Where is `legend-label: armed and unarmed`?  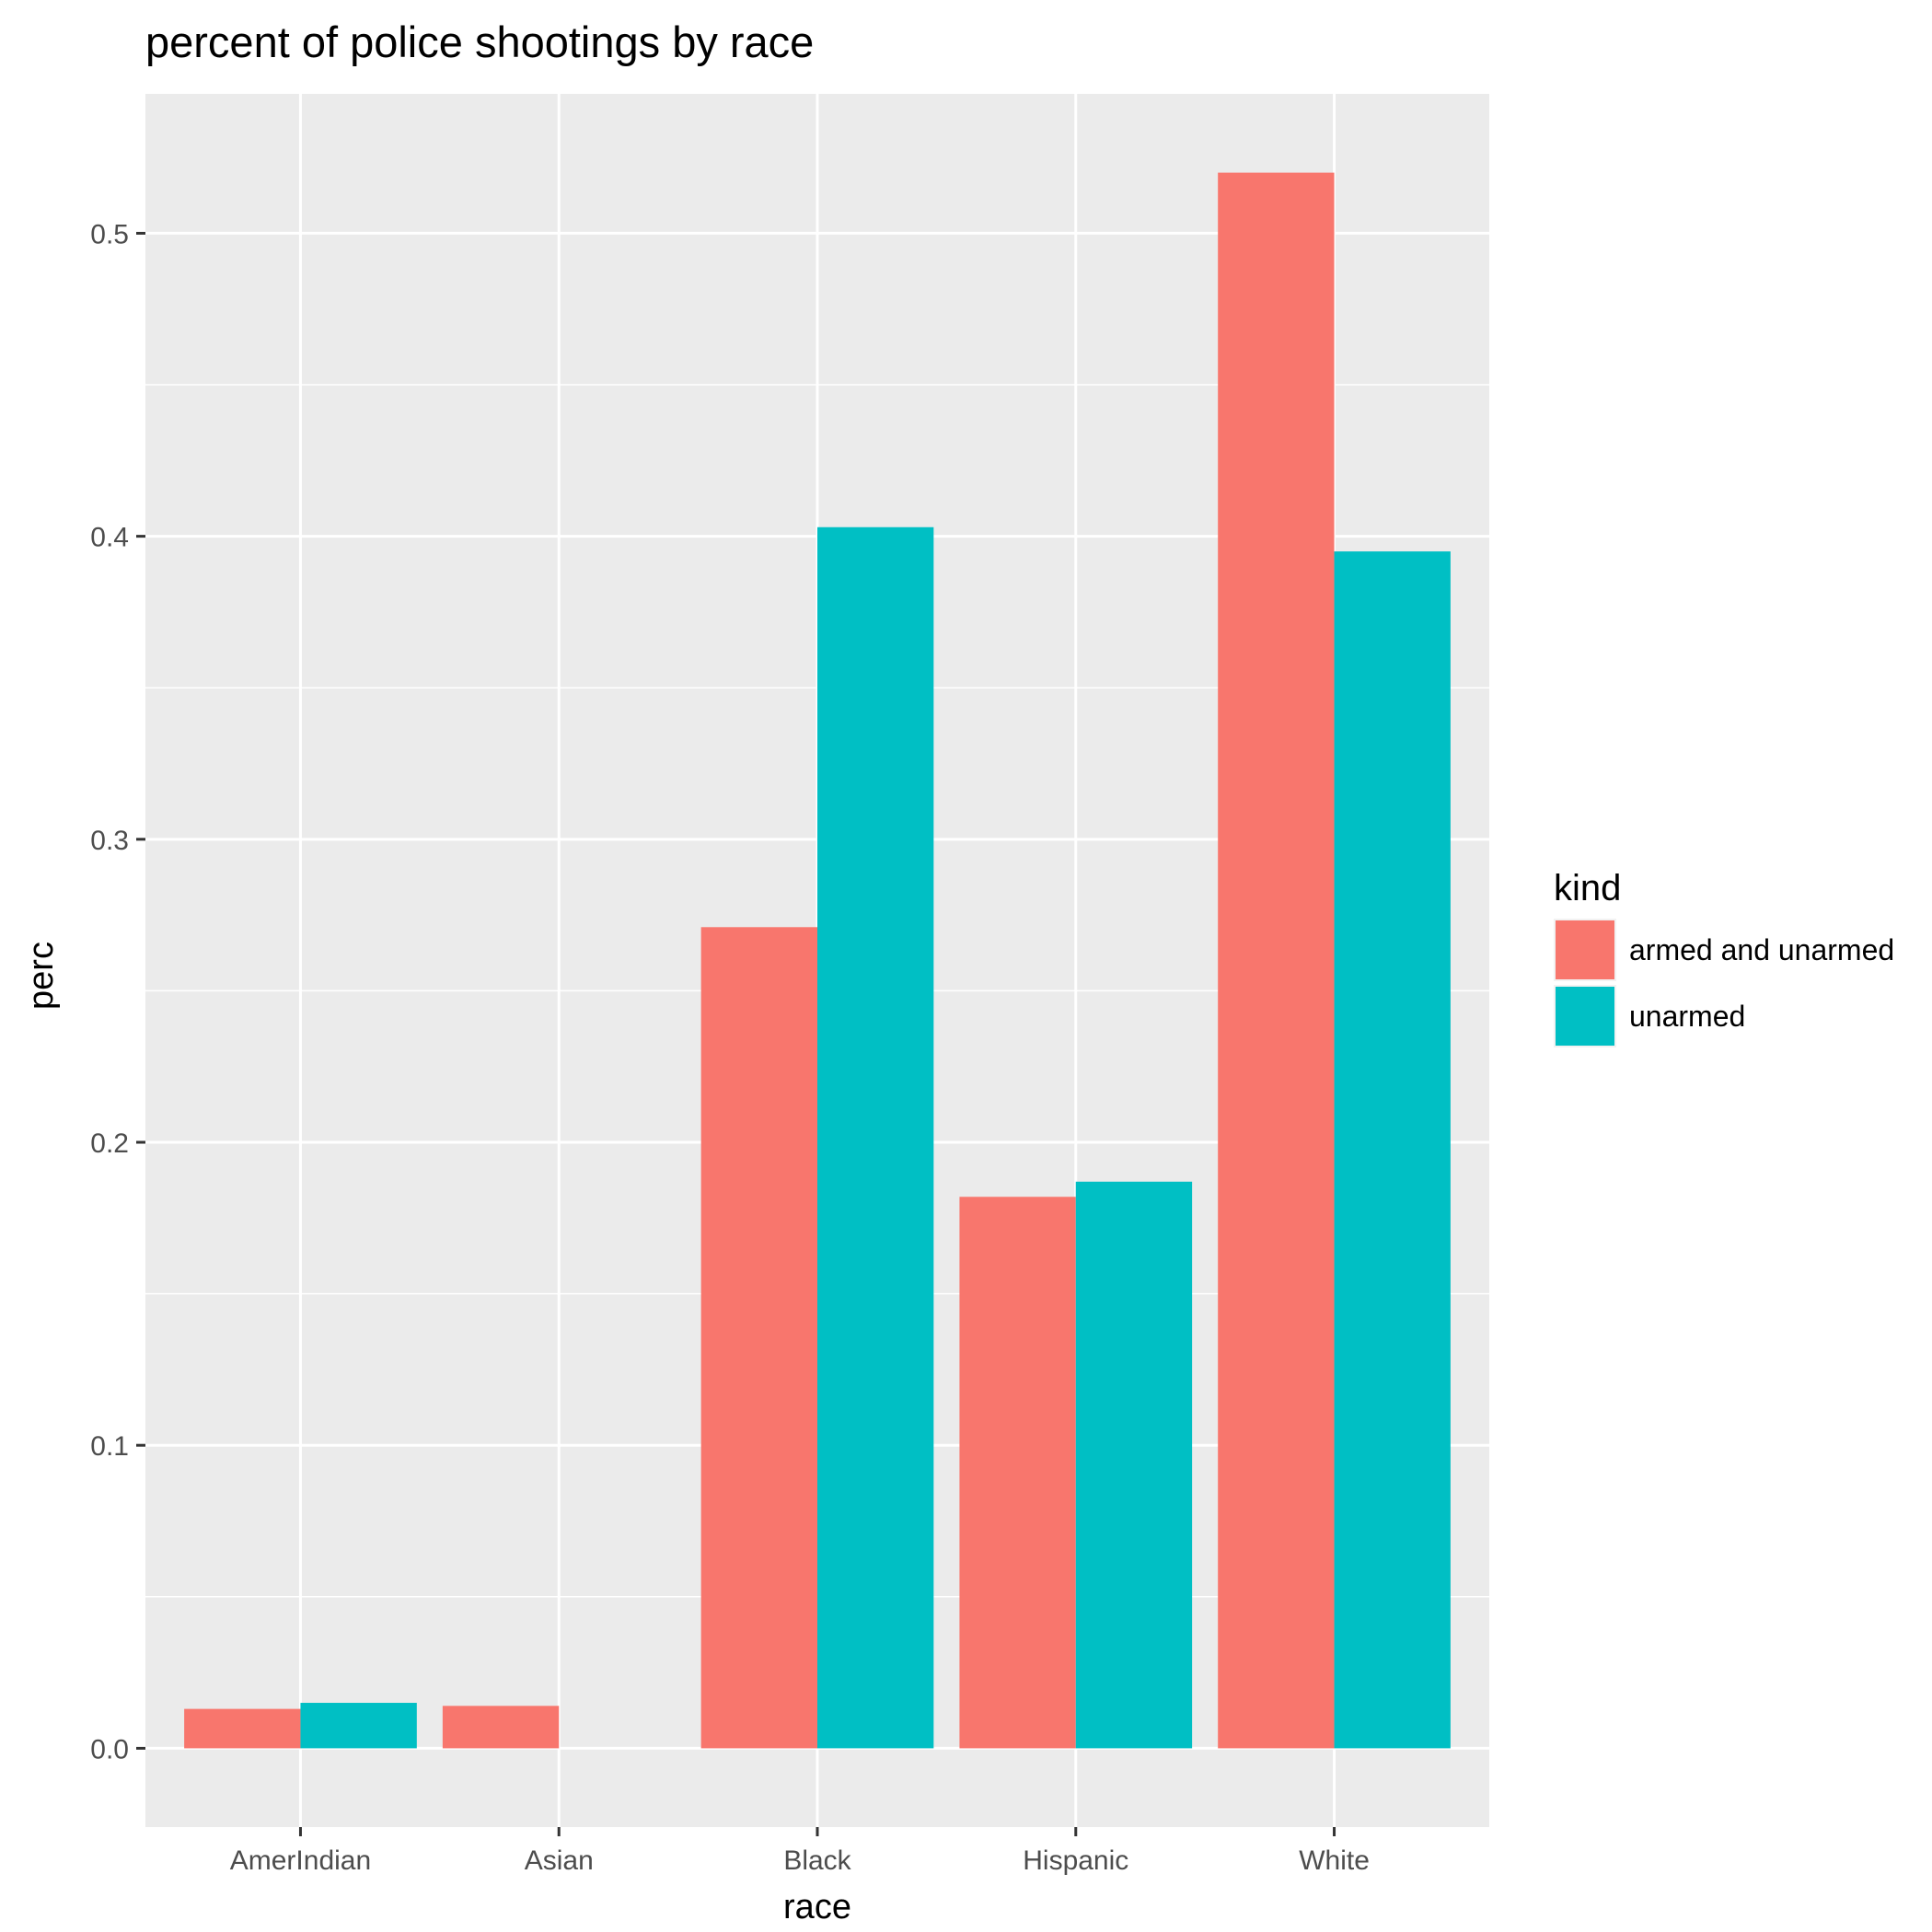
legend-label: armed and unarmed is located at coordinates (1762, 950).